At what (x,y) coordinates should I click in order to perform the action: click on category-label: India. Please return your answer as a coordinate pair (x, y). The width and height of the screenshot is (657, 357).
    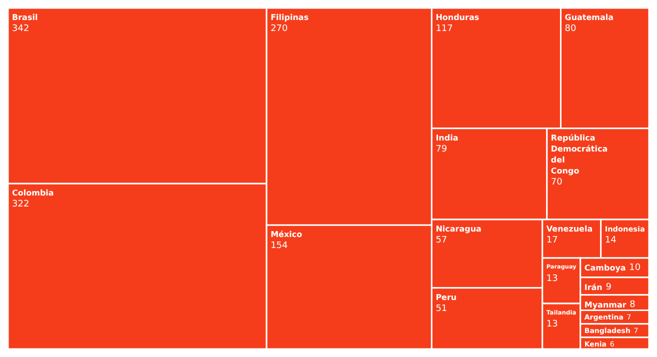
    Looking at the image, I should click on (447, 137).